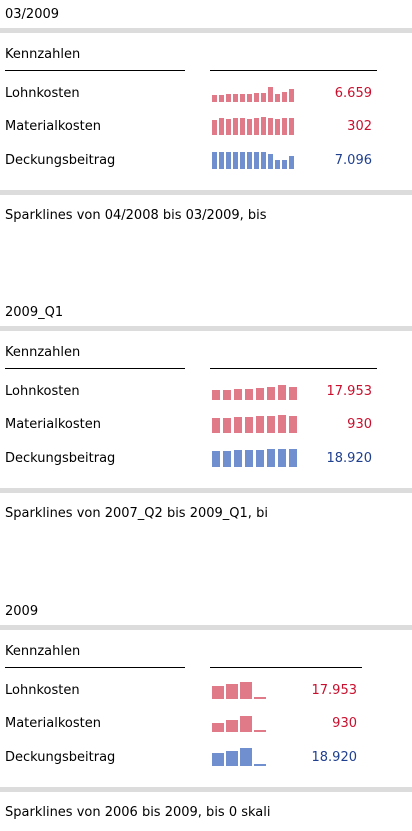  Describe the element at coordinates (359, 126) in the screenshot. I see `row-value: 302` at that location.